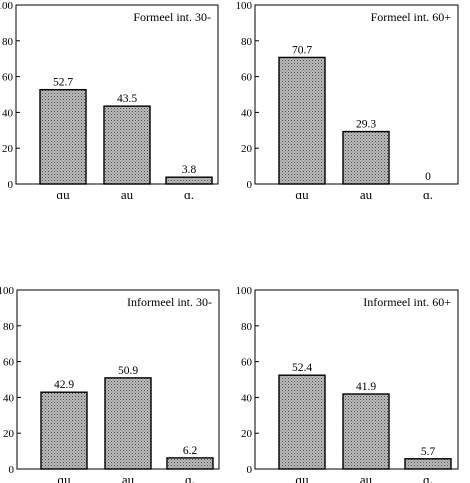 This screenshot has width=470, height=483. What do you see at coordinates (302, 368) in the screenshot?
I see `data-label: 52.4` at bounding box center [302, 368].